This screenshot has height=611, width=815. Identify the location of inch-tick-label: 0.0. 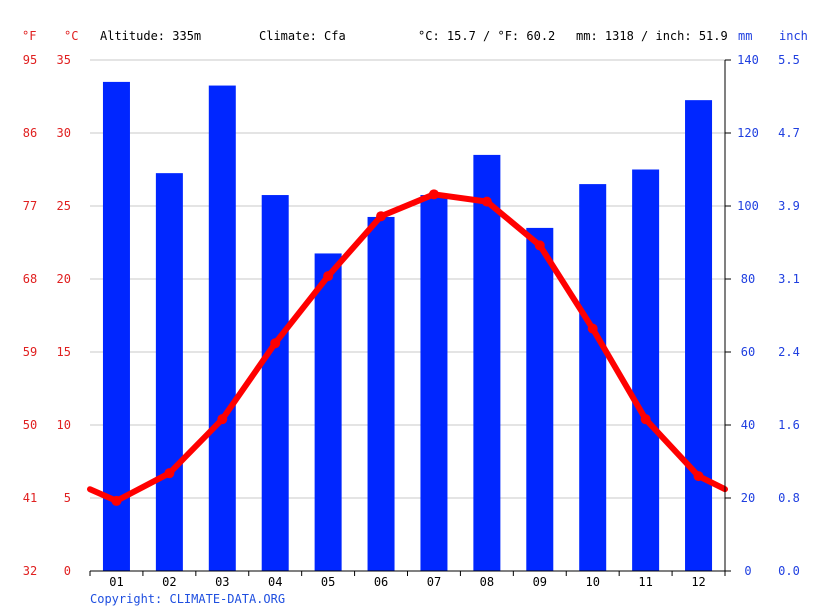
(789, 571).